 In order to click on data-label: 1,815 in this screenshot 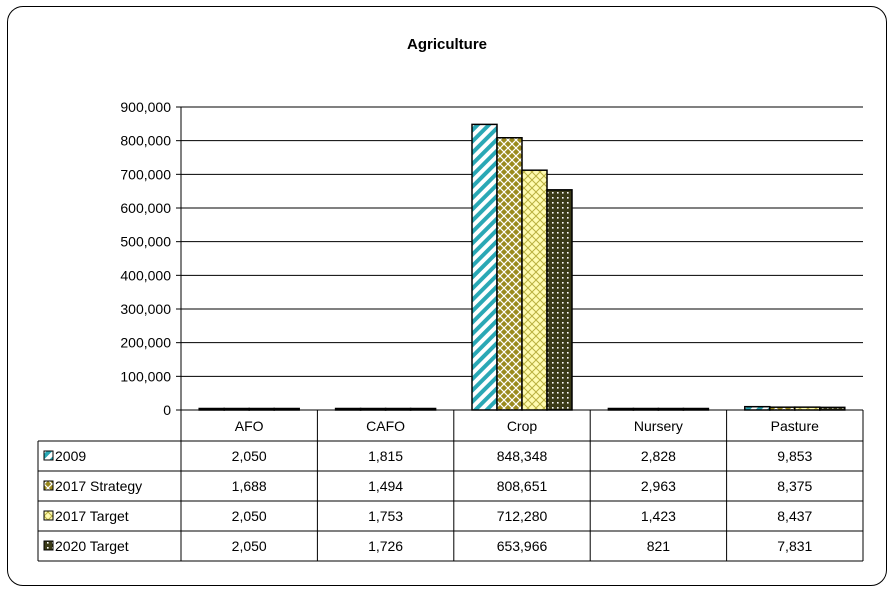, I will do `click(385, 456)`.